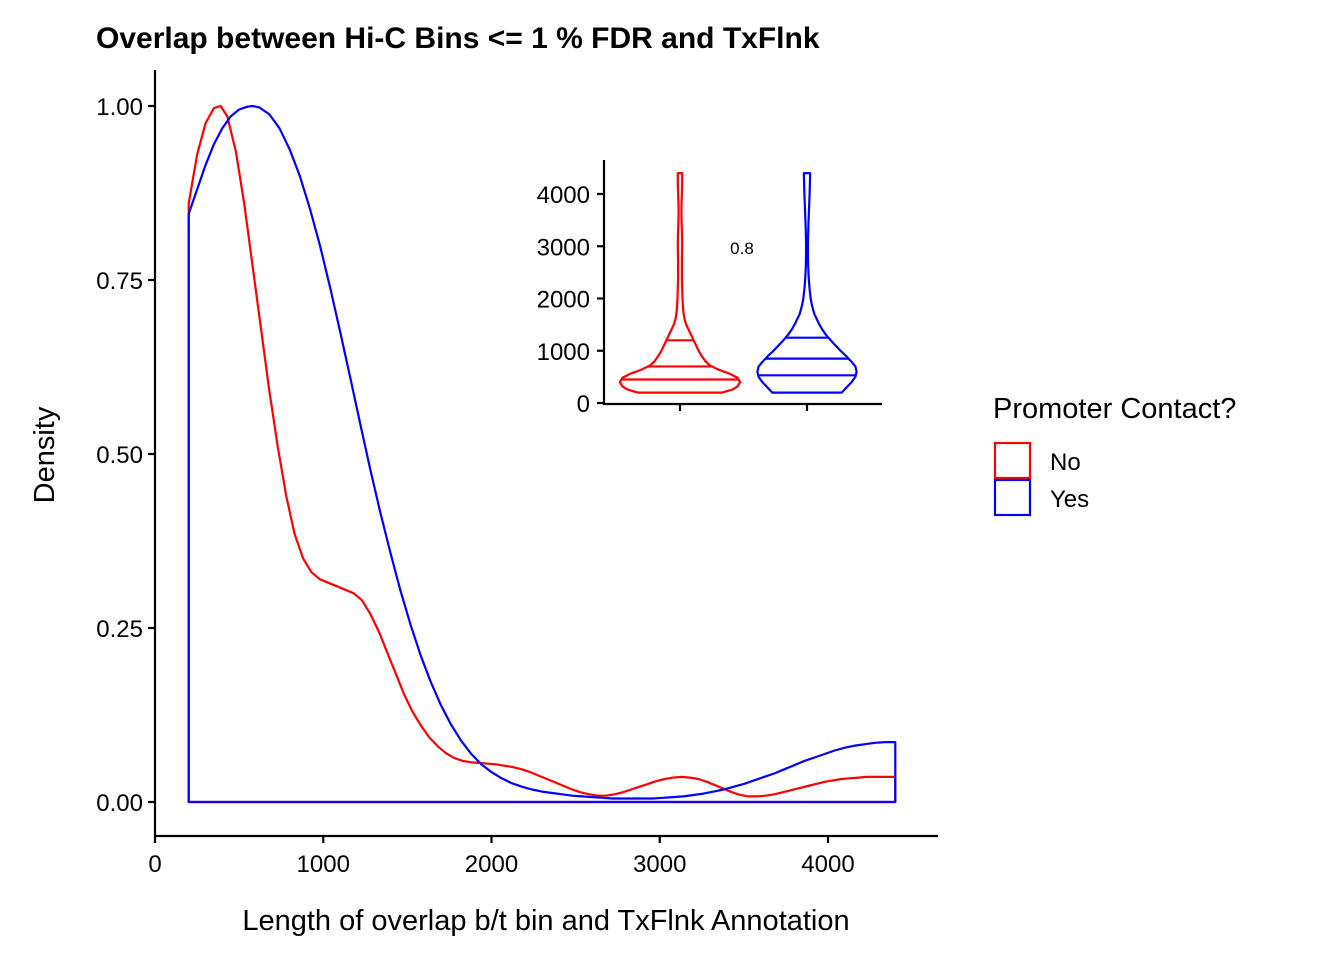 This screenshot has height=960, width=1344. Describe the element at coordinates (119, 629) in the screenshot. I see `y-tick-label: 0.25` at that location.